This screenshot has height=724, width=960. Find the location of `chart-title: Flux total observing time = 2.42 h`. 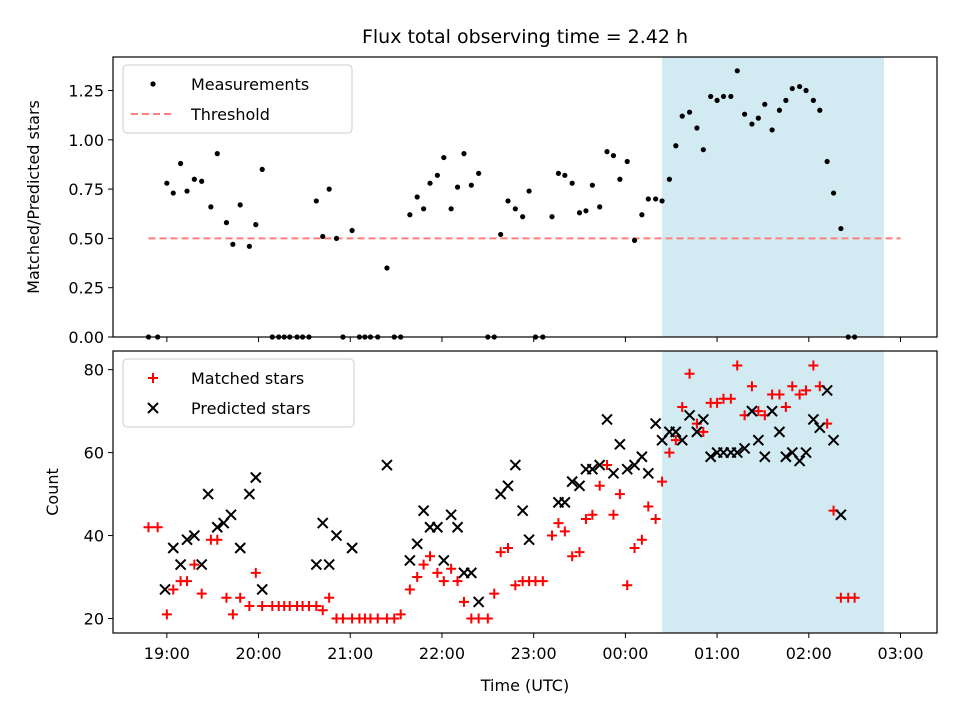

chart-title: Flux total observing time = 2.42 h is located at coordinates (525, 37).